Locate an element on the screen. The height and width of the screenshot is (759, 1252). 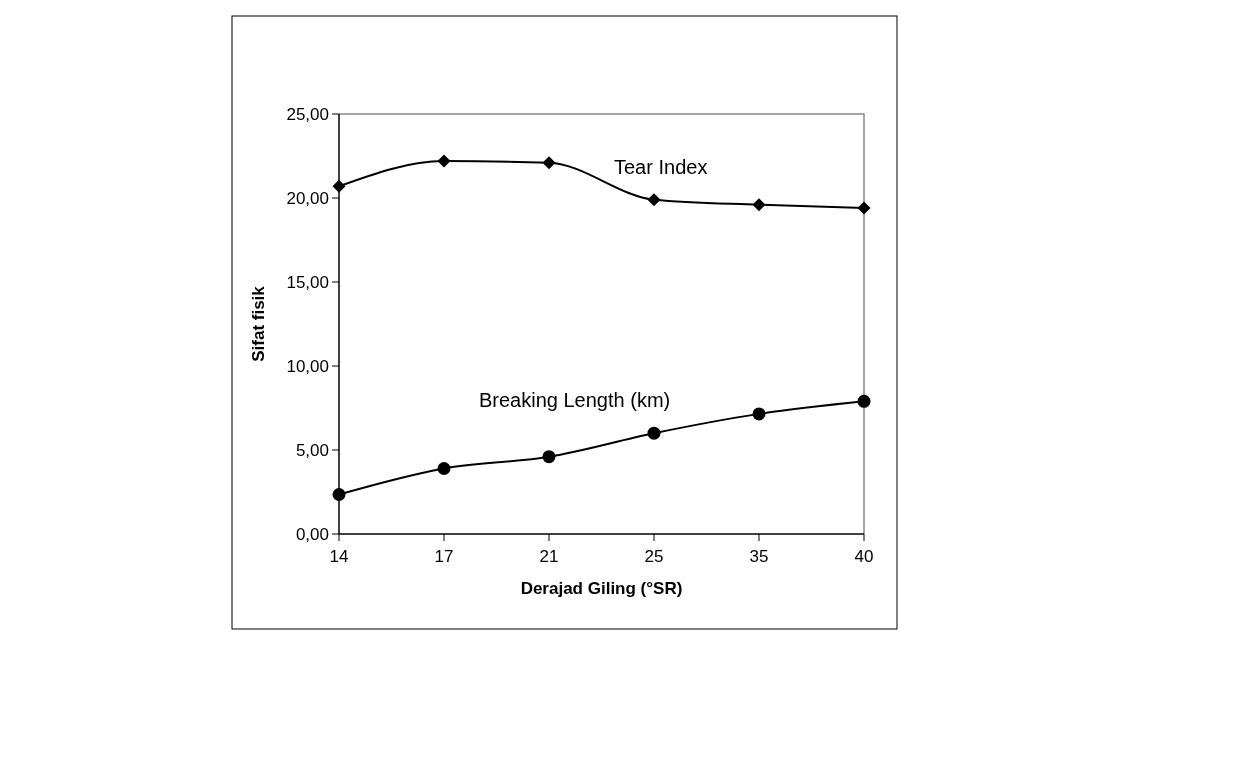
y-tick-label: 25,00 is located at coordinates (307, 114).